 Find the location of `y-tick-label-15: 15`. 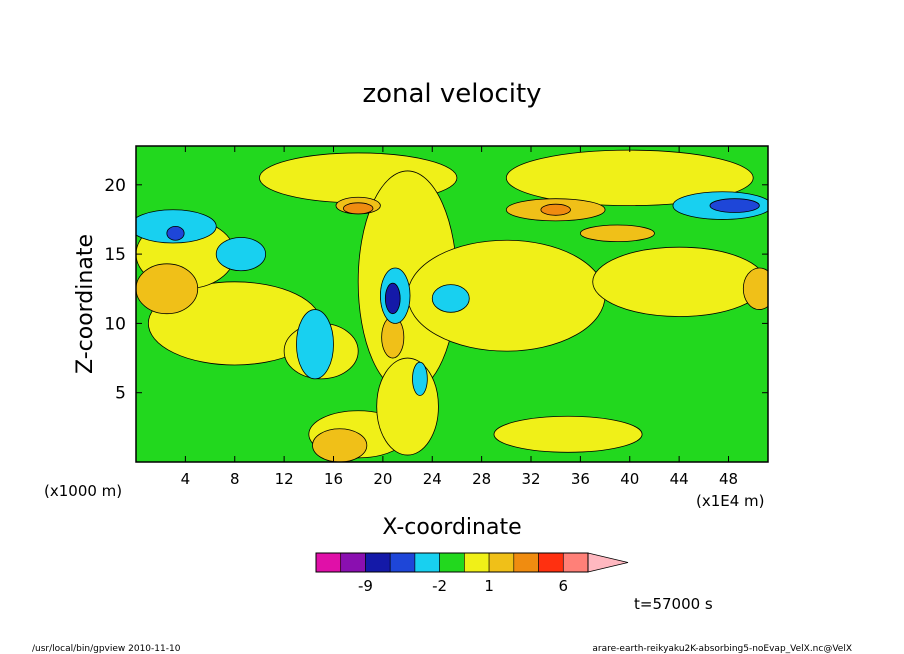

y-tick-label-15: 15 is located at coordinates (115, 255).